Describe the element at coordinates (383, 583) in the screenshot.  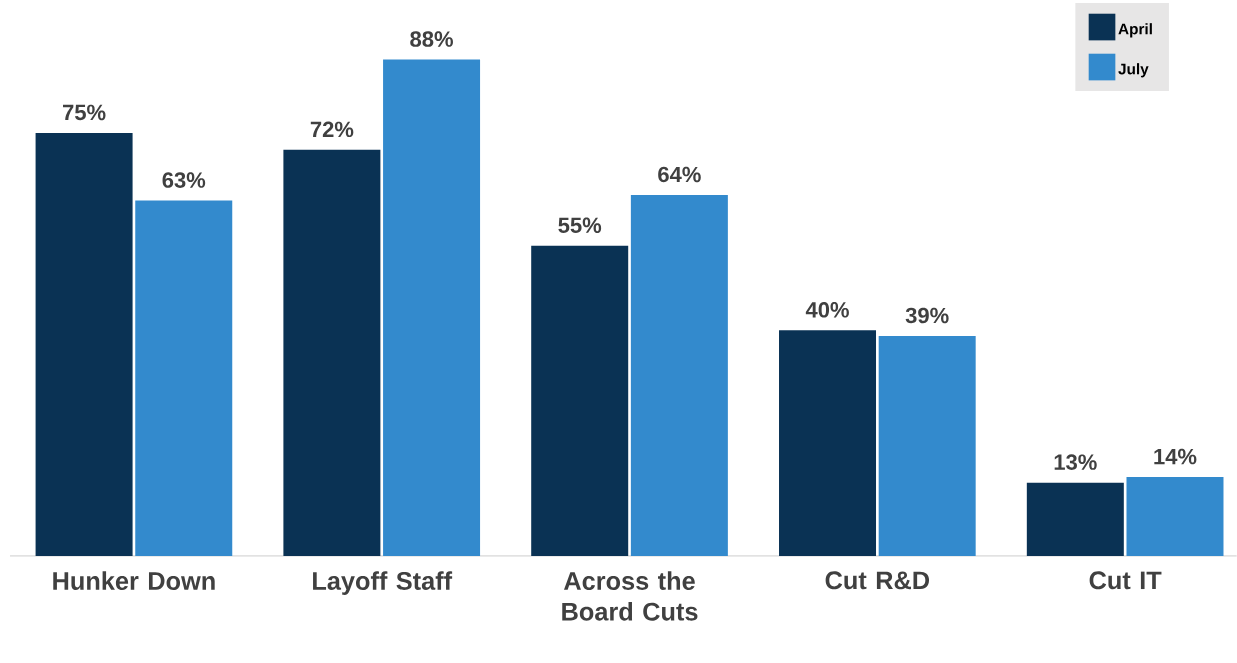
I see `x-tick-label: Layoff Staff` at that location.